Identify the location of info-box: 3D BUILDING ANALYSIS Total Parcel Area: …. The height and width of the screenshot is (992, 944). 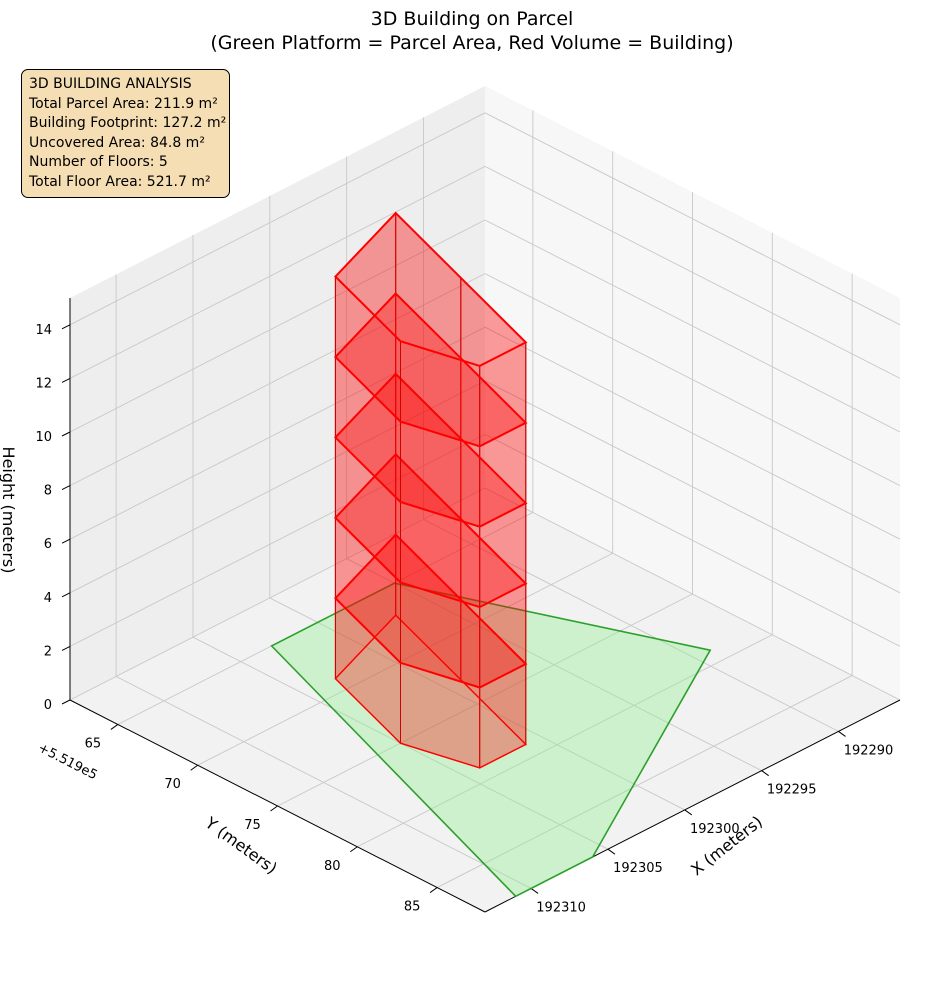
(125, 133).